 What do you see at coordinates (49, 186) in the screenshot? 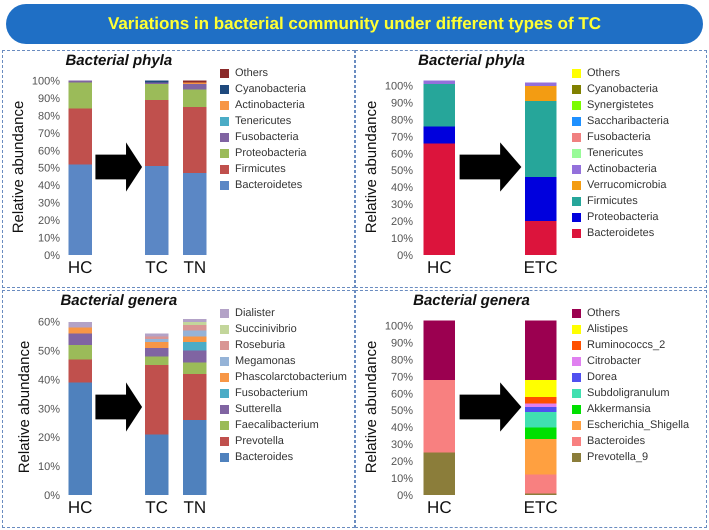
I see `y-tick-label: 40%` at bounding box center [49, 186].